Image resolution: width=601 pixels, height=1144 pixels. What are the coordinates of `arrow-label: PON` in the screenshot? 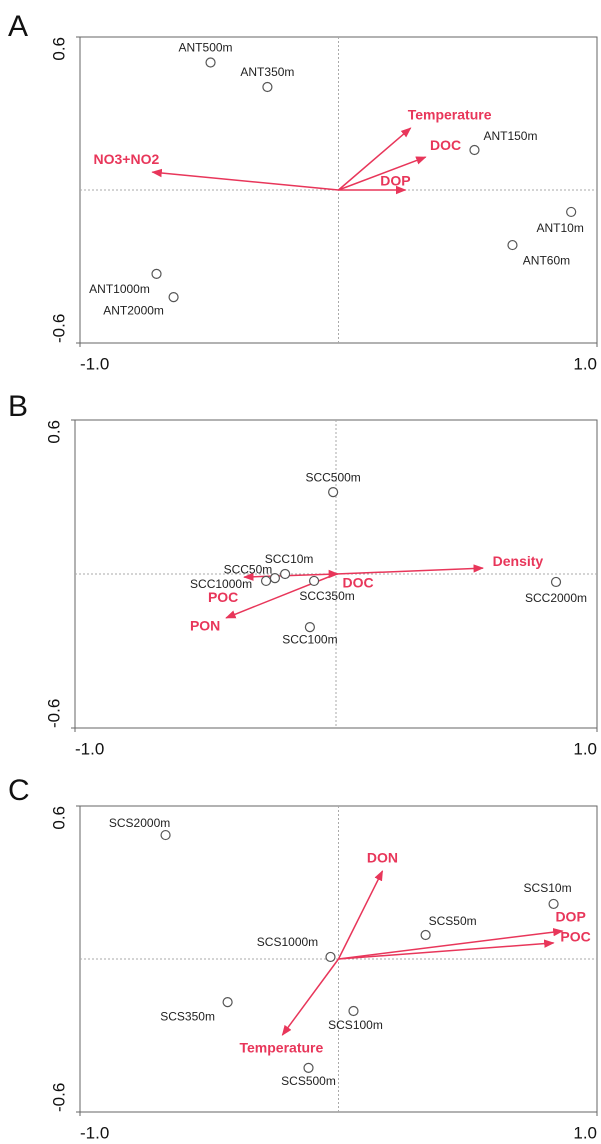 It's located at (205, 626).